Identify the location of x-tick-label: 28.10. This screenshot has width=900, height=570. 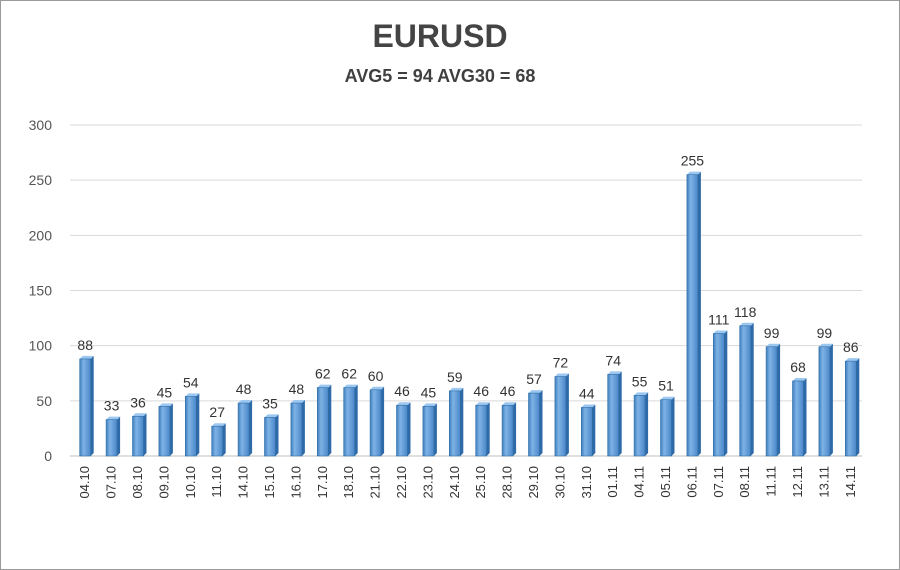
(507, 482).